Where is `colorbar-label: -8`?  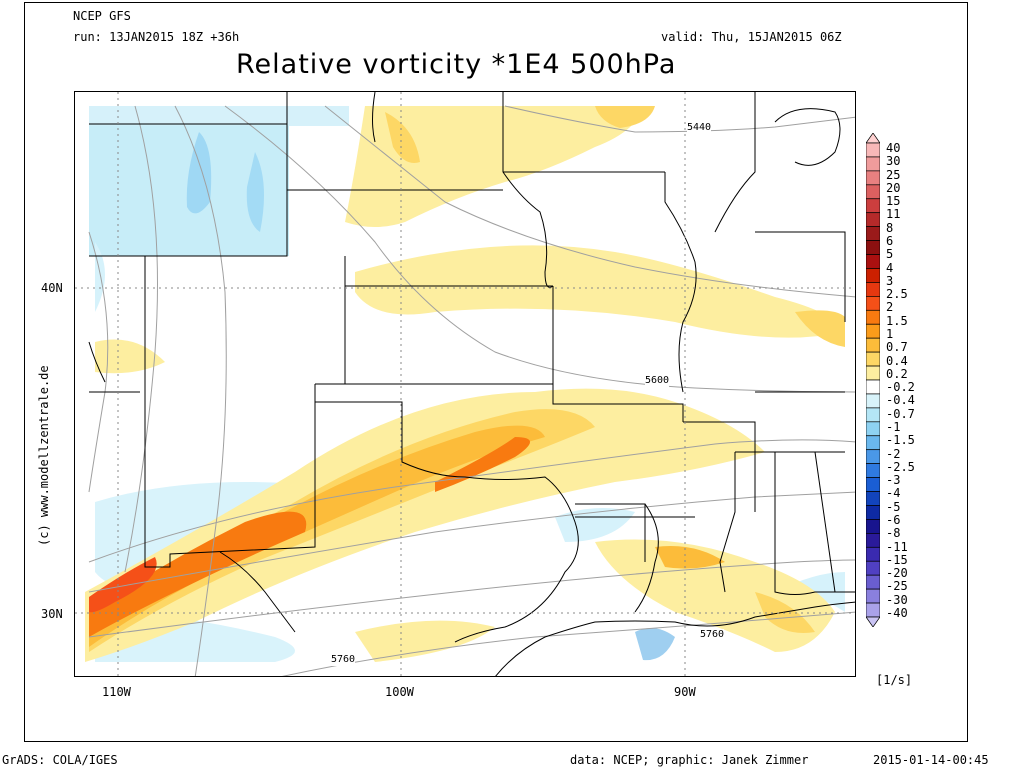 colorbar-label: -8 is located at coordinates (893, 533).